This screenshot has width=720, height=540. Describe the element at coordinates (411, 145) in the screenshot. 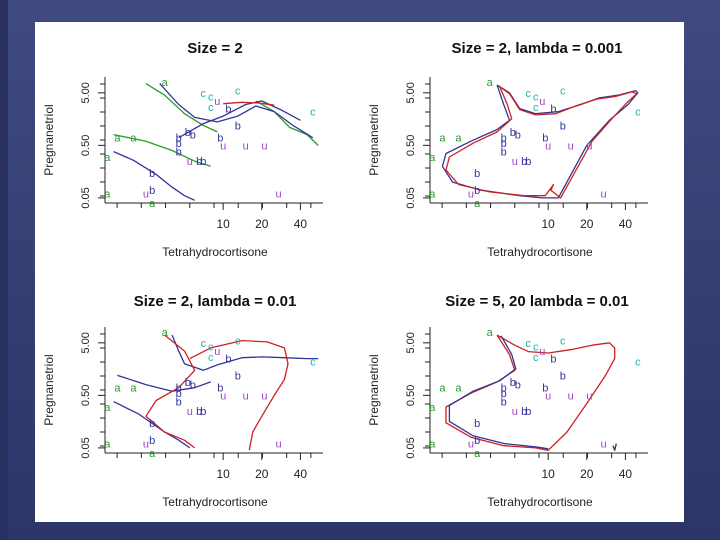

I see `y-tick-label: 0.50` at that location.